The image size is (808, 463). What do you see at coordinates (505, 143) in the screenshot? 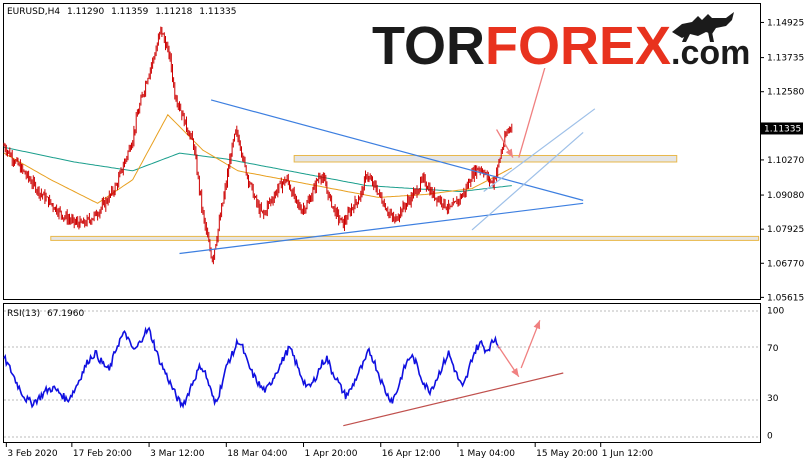
I see `forecast-down-arrow` at bounding box center [505, 143].